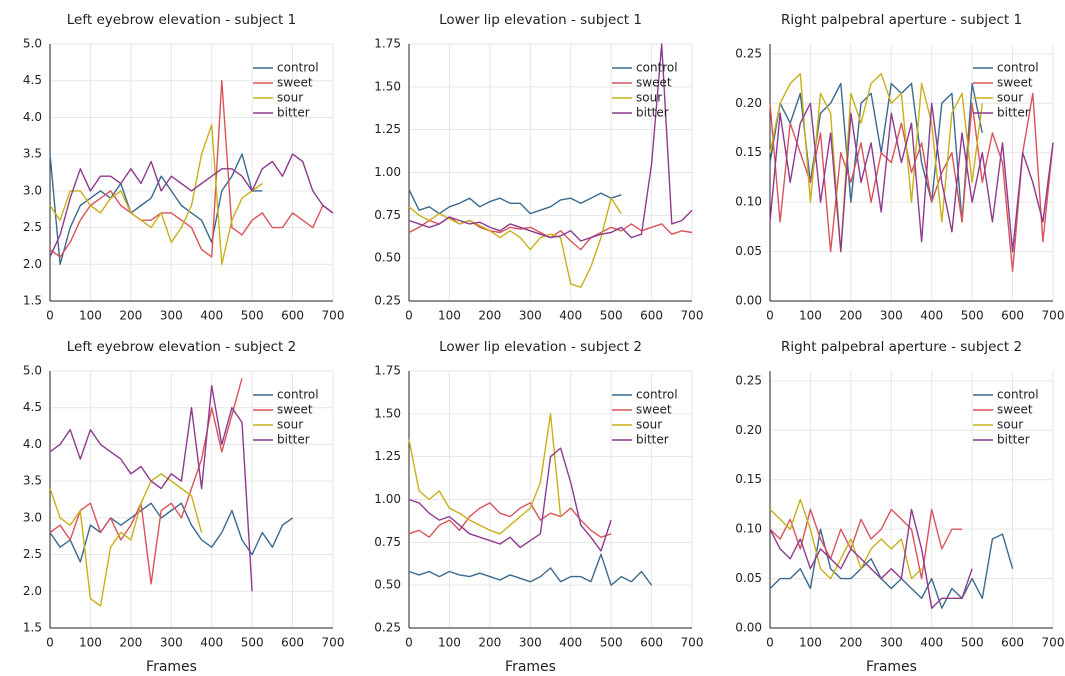  What do you see at coordinates (748, 430) in the screenshot?
I see `y-tick-label: 0.20` at bounding box center [748, 430].